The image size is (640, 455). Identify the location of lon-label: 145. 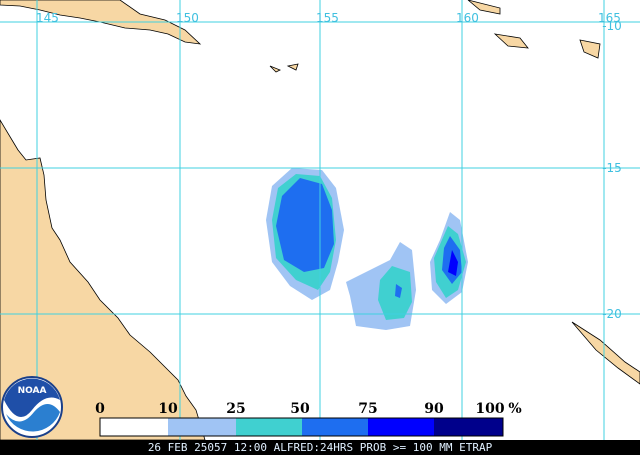
(47, 18).